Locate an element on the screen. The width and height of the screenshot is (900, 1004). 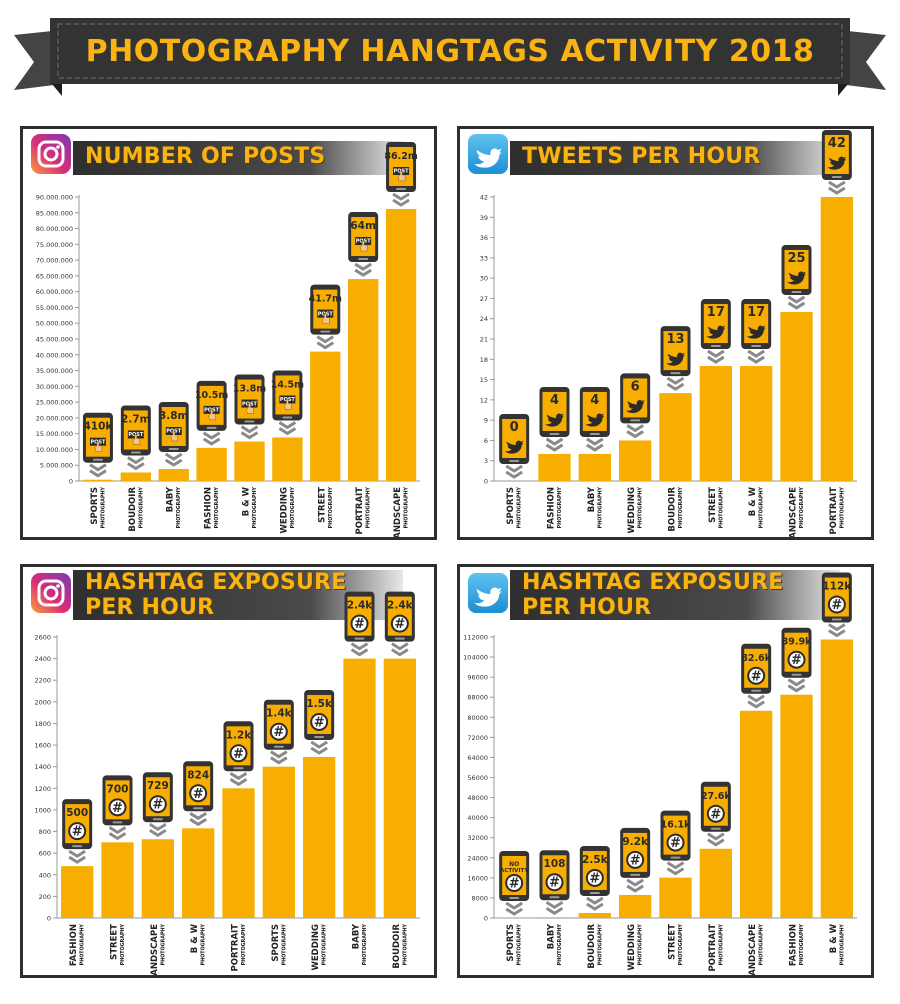
bar-group: 42 is located at coordinates (836, 305).